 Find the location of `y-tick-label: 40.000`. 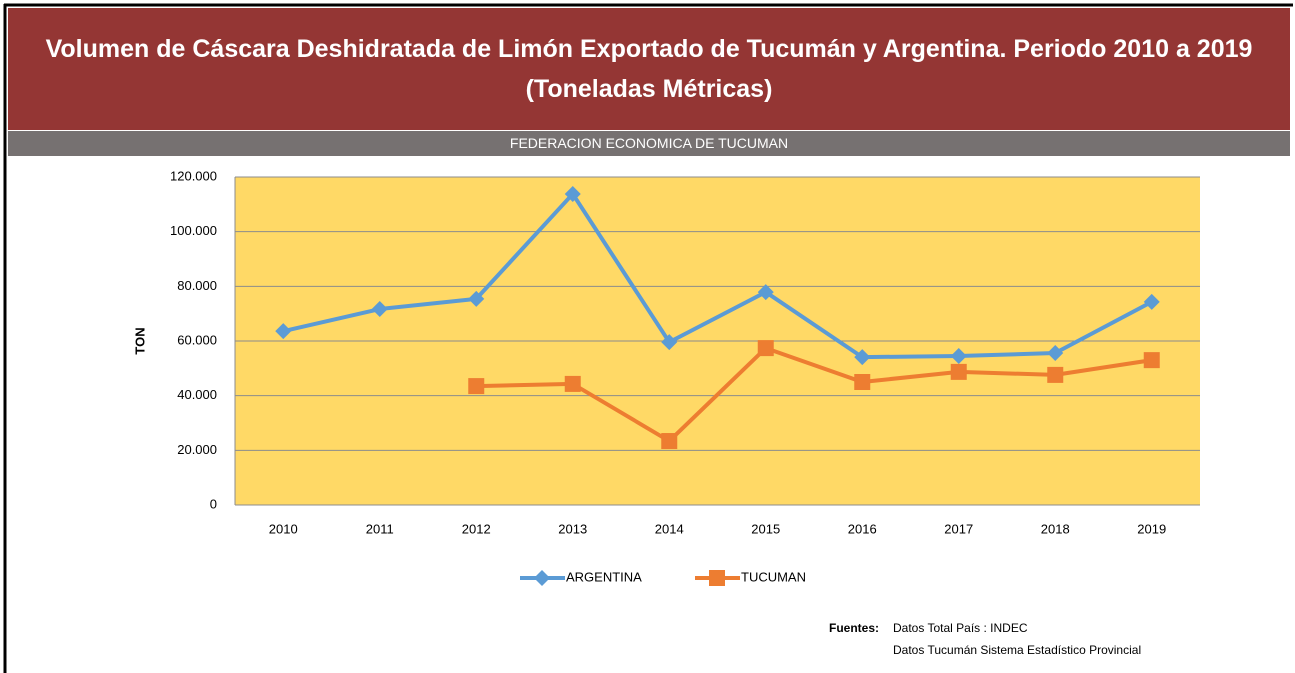

y-tick-label: 40.000 is located at coordinates (197, 394).